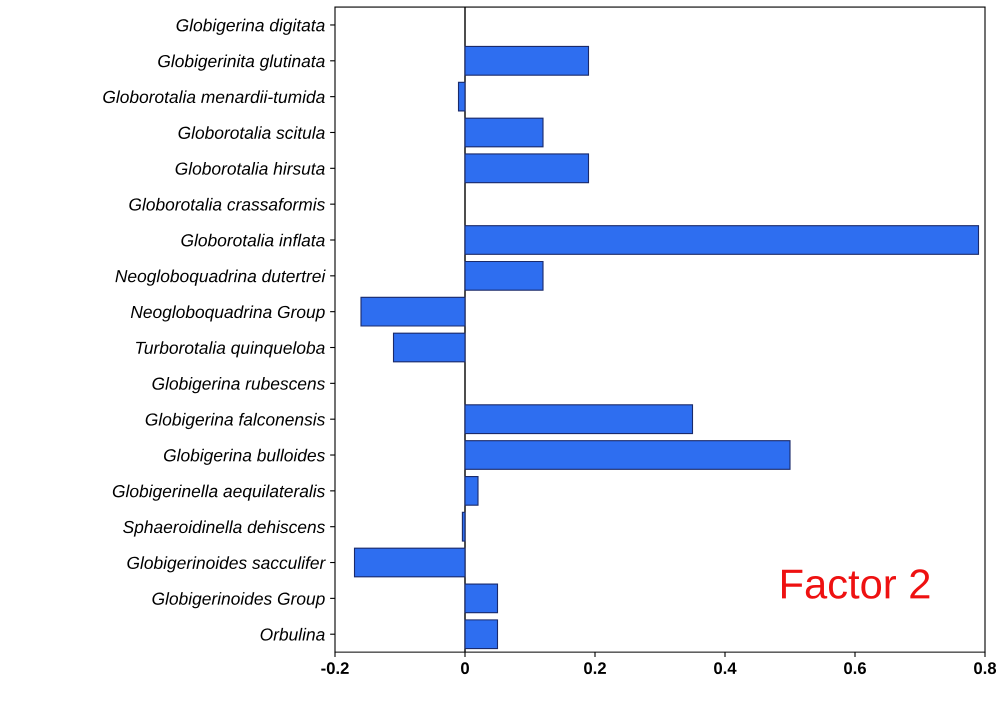 The image size is (1000, 705). I want to click on y-tick-label: Neogloboquadrina Group, so click(227, 313).